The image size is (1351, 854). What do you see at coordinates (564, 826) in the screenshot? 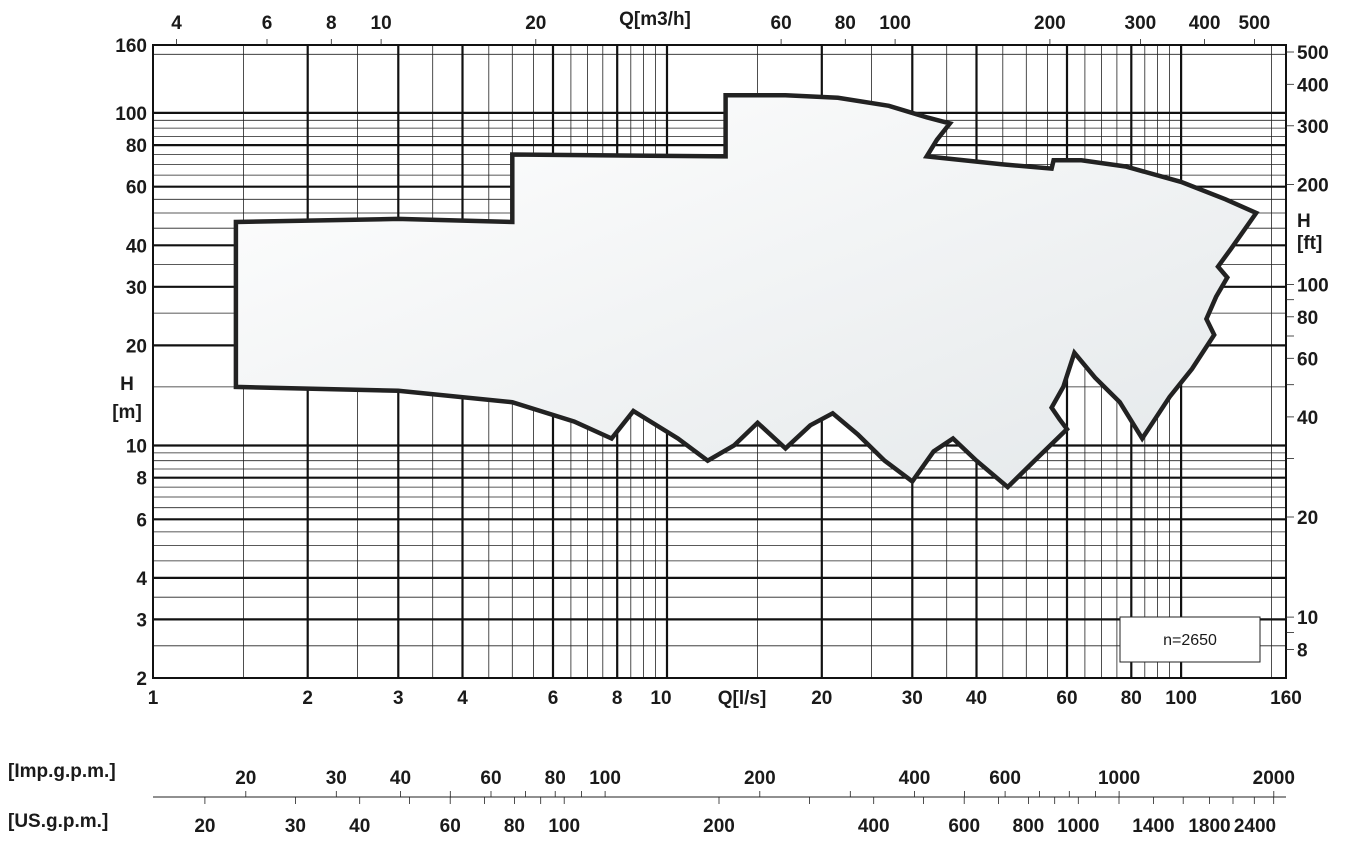
I see `us-gpm-tick-label: 100` at bounding box center [564, 826].